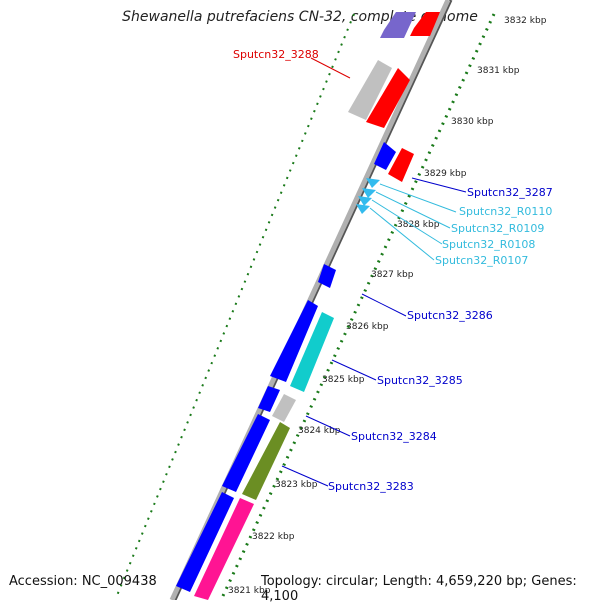  I want to click on gene-olive, so click(266, 461).